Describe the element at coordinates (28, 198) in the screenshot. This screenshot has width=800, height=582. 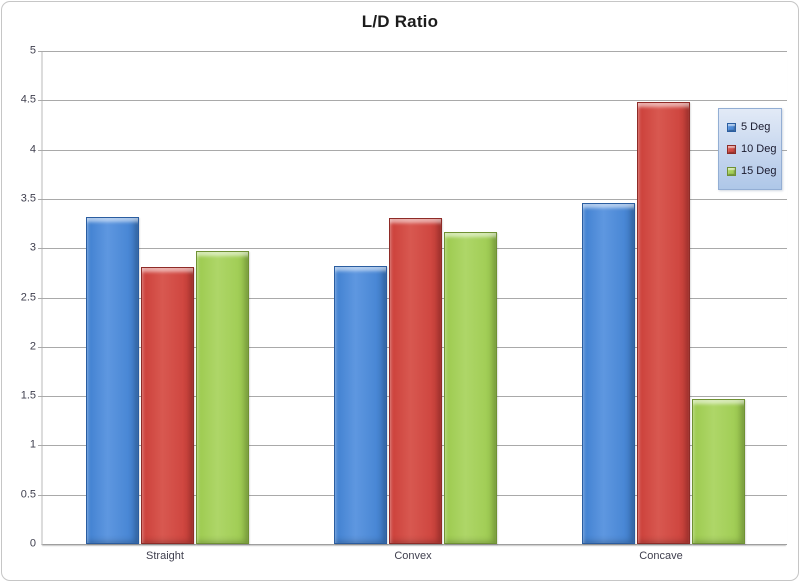
I see `y-tick-label: 3.5` at that location.